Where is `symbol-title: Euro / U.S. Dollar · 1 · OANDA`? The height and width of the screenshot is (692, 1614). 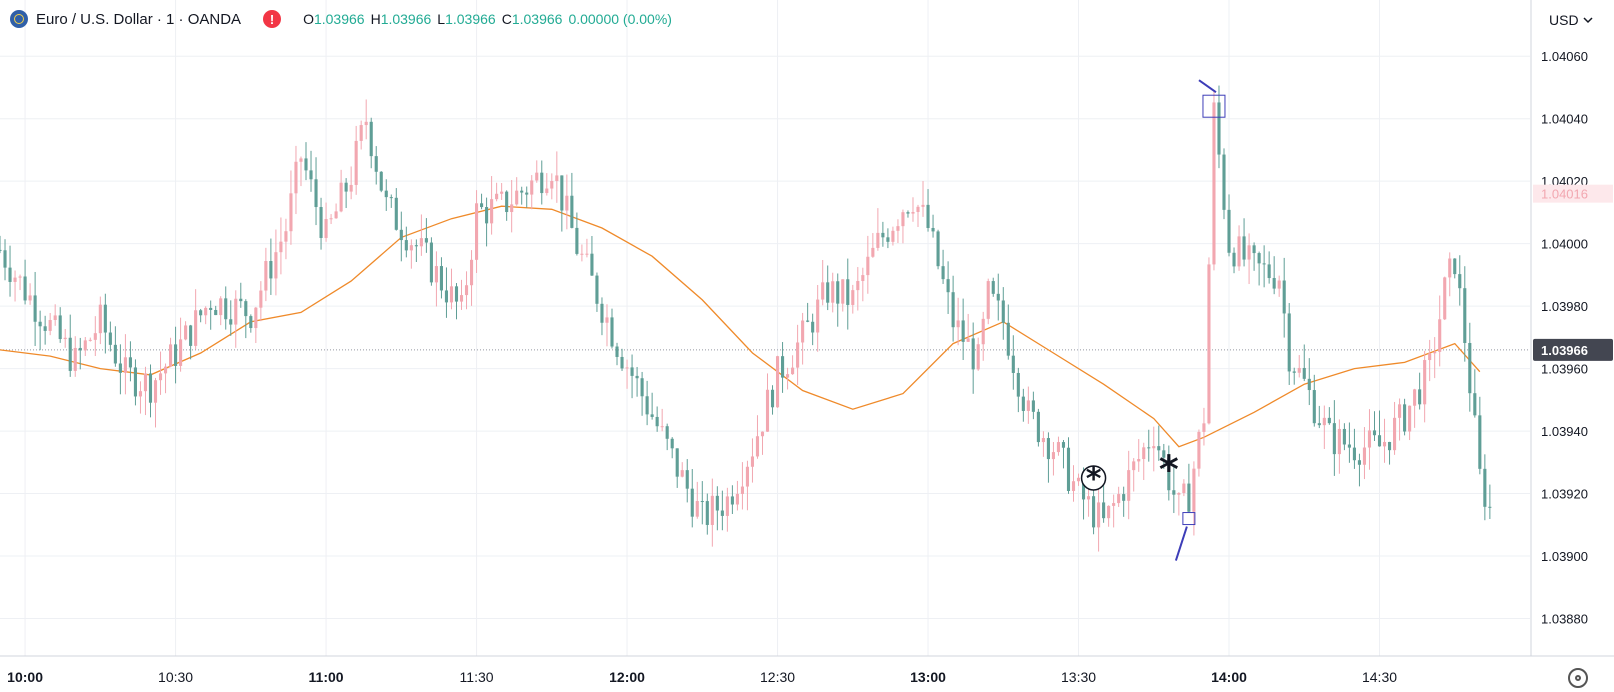
symbol-title: Euro / U.S. Dollar · 1 · OANDA is located at coordinates (139, 19).